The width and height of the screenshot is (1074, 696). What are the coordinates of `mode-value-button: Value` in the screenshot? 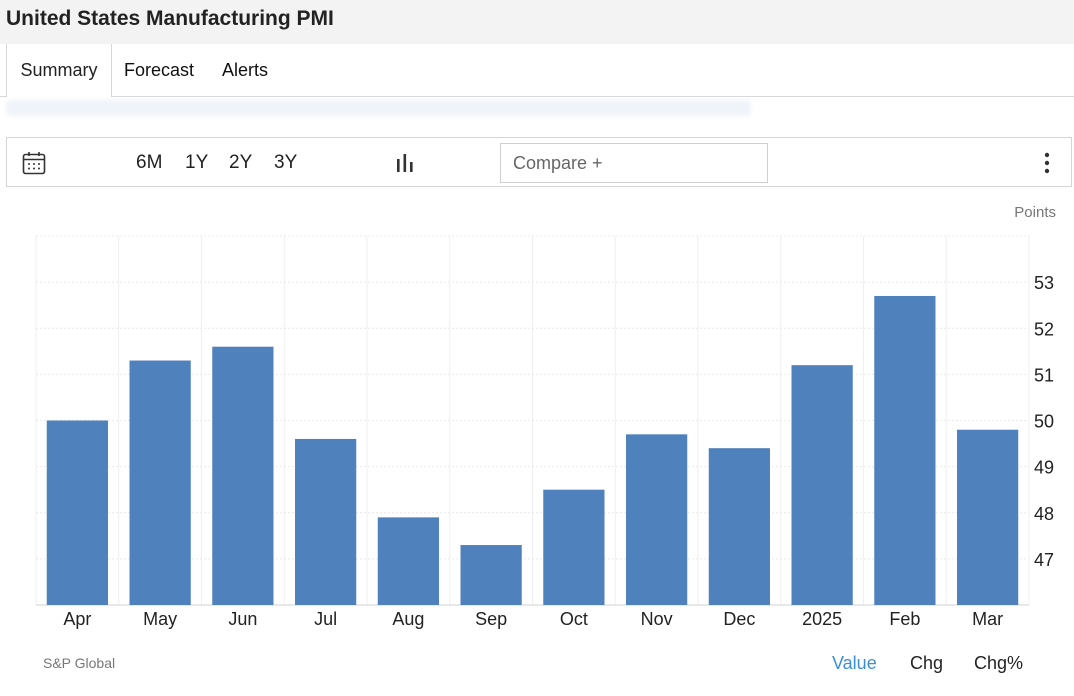 It's located at (854, 663).